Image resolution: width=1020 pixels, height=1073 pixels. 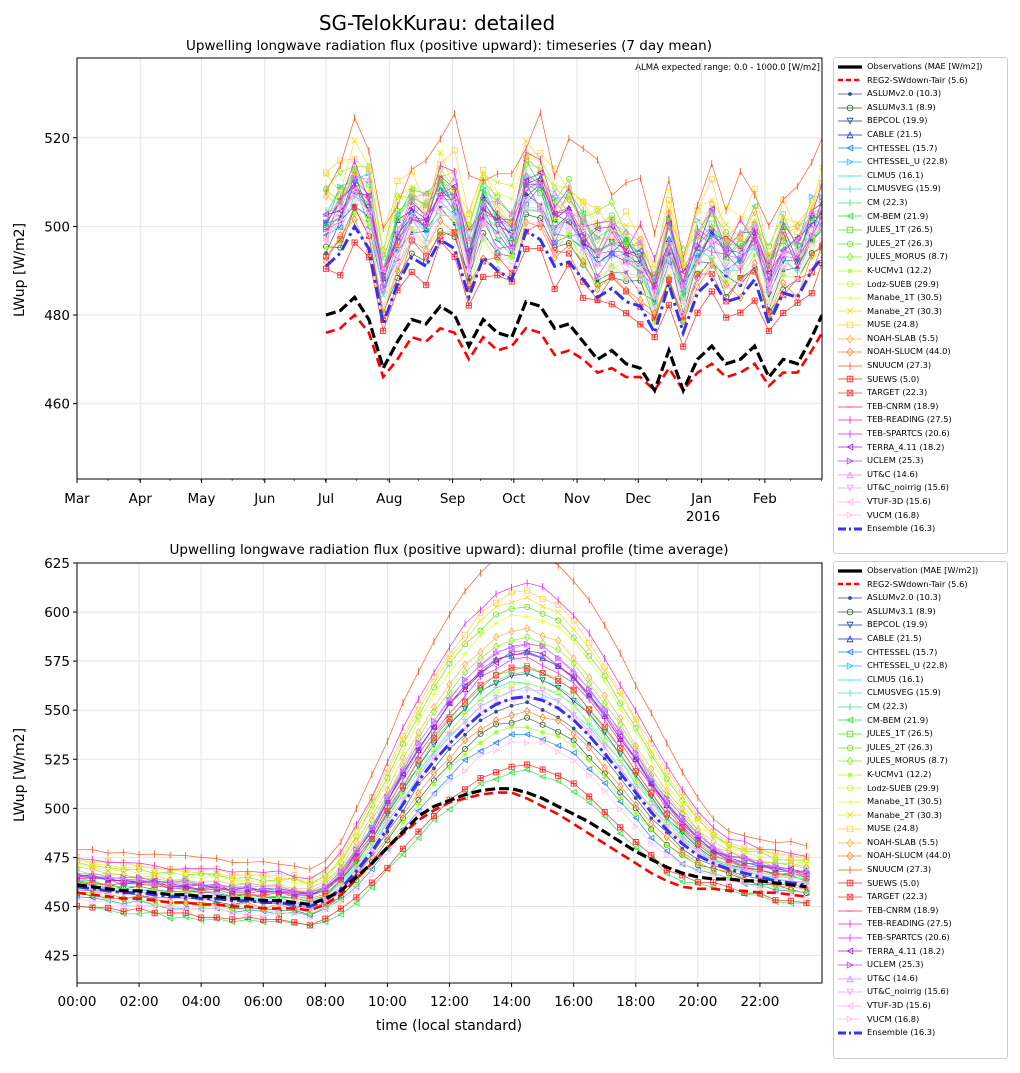 I want to click on legend-label: ASLUMv3.1 (8.9), so click(x=901, y=610).